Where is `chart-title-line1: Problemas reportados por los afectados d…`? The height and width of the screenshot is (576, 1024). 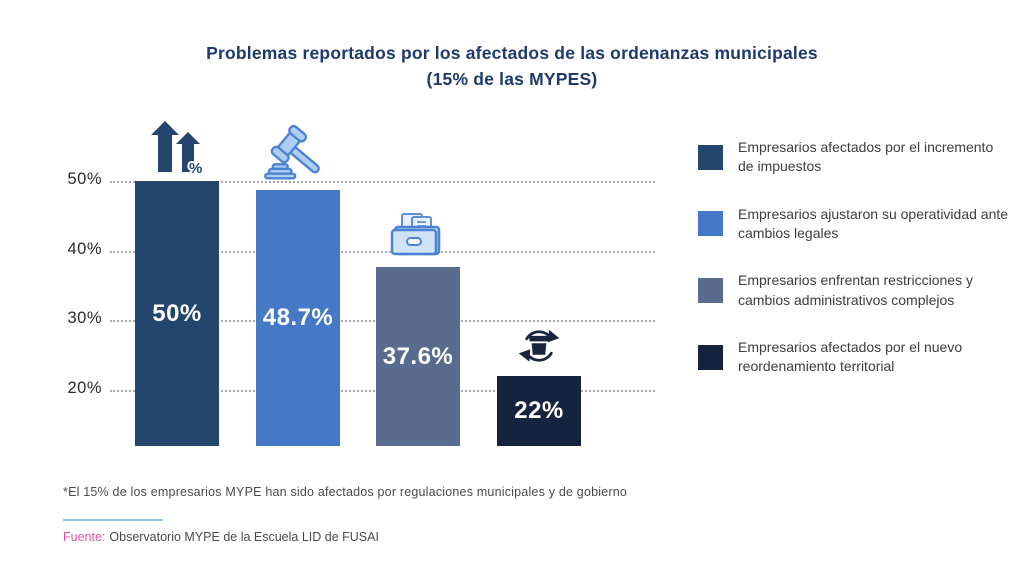 chart-title-line1: Problemas reportados por los afectados d… is located at coordinates (512, 53).